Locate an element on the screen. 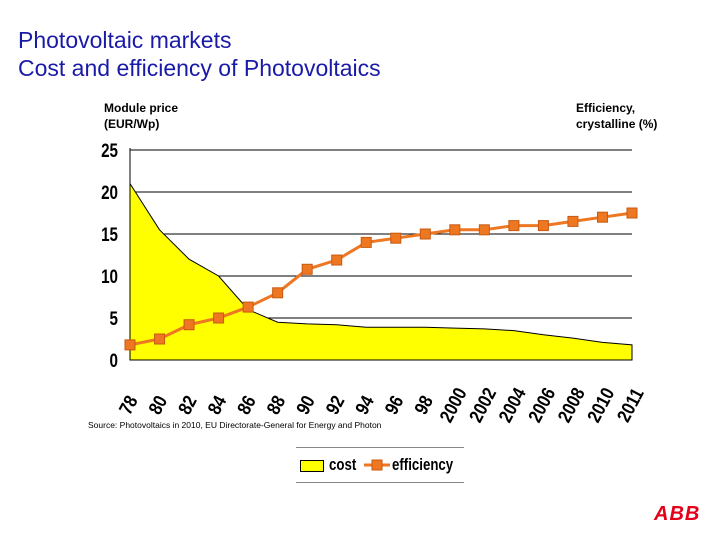 This screenshot has width=720, height=540. legend-label-cost: cost is located at coordinates (343, 464).